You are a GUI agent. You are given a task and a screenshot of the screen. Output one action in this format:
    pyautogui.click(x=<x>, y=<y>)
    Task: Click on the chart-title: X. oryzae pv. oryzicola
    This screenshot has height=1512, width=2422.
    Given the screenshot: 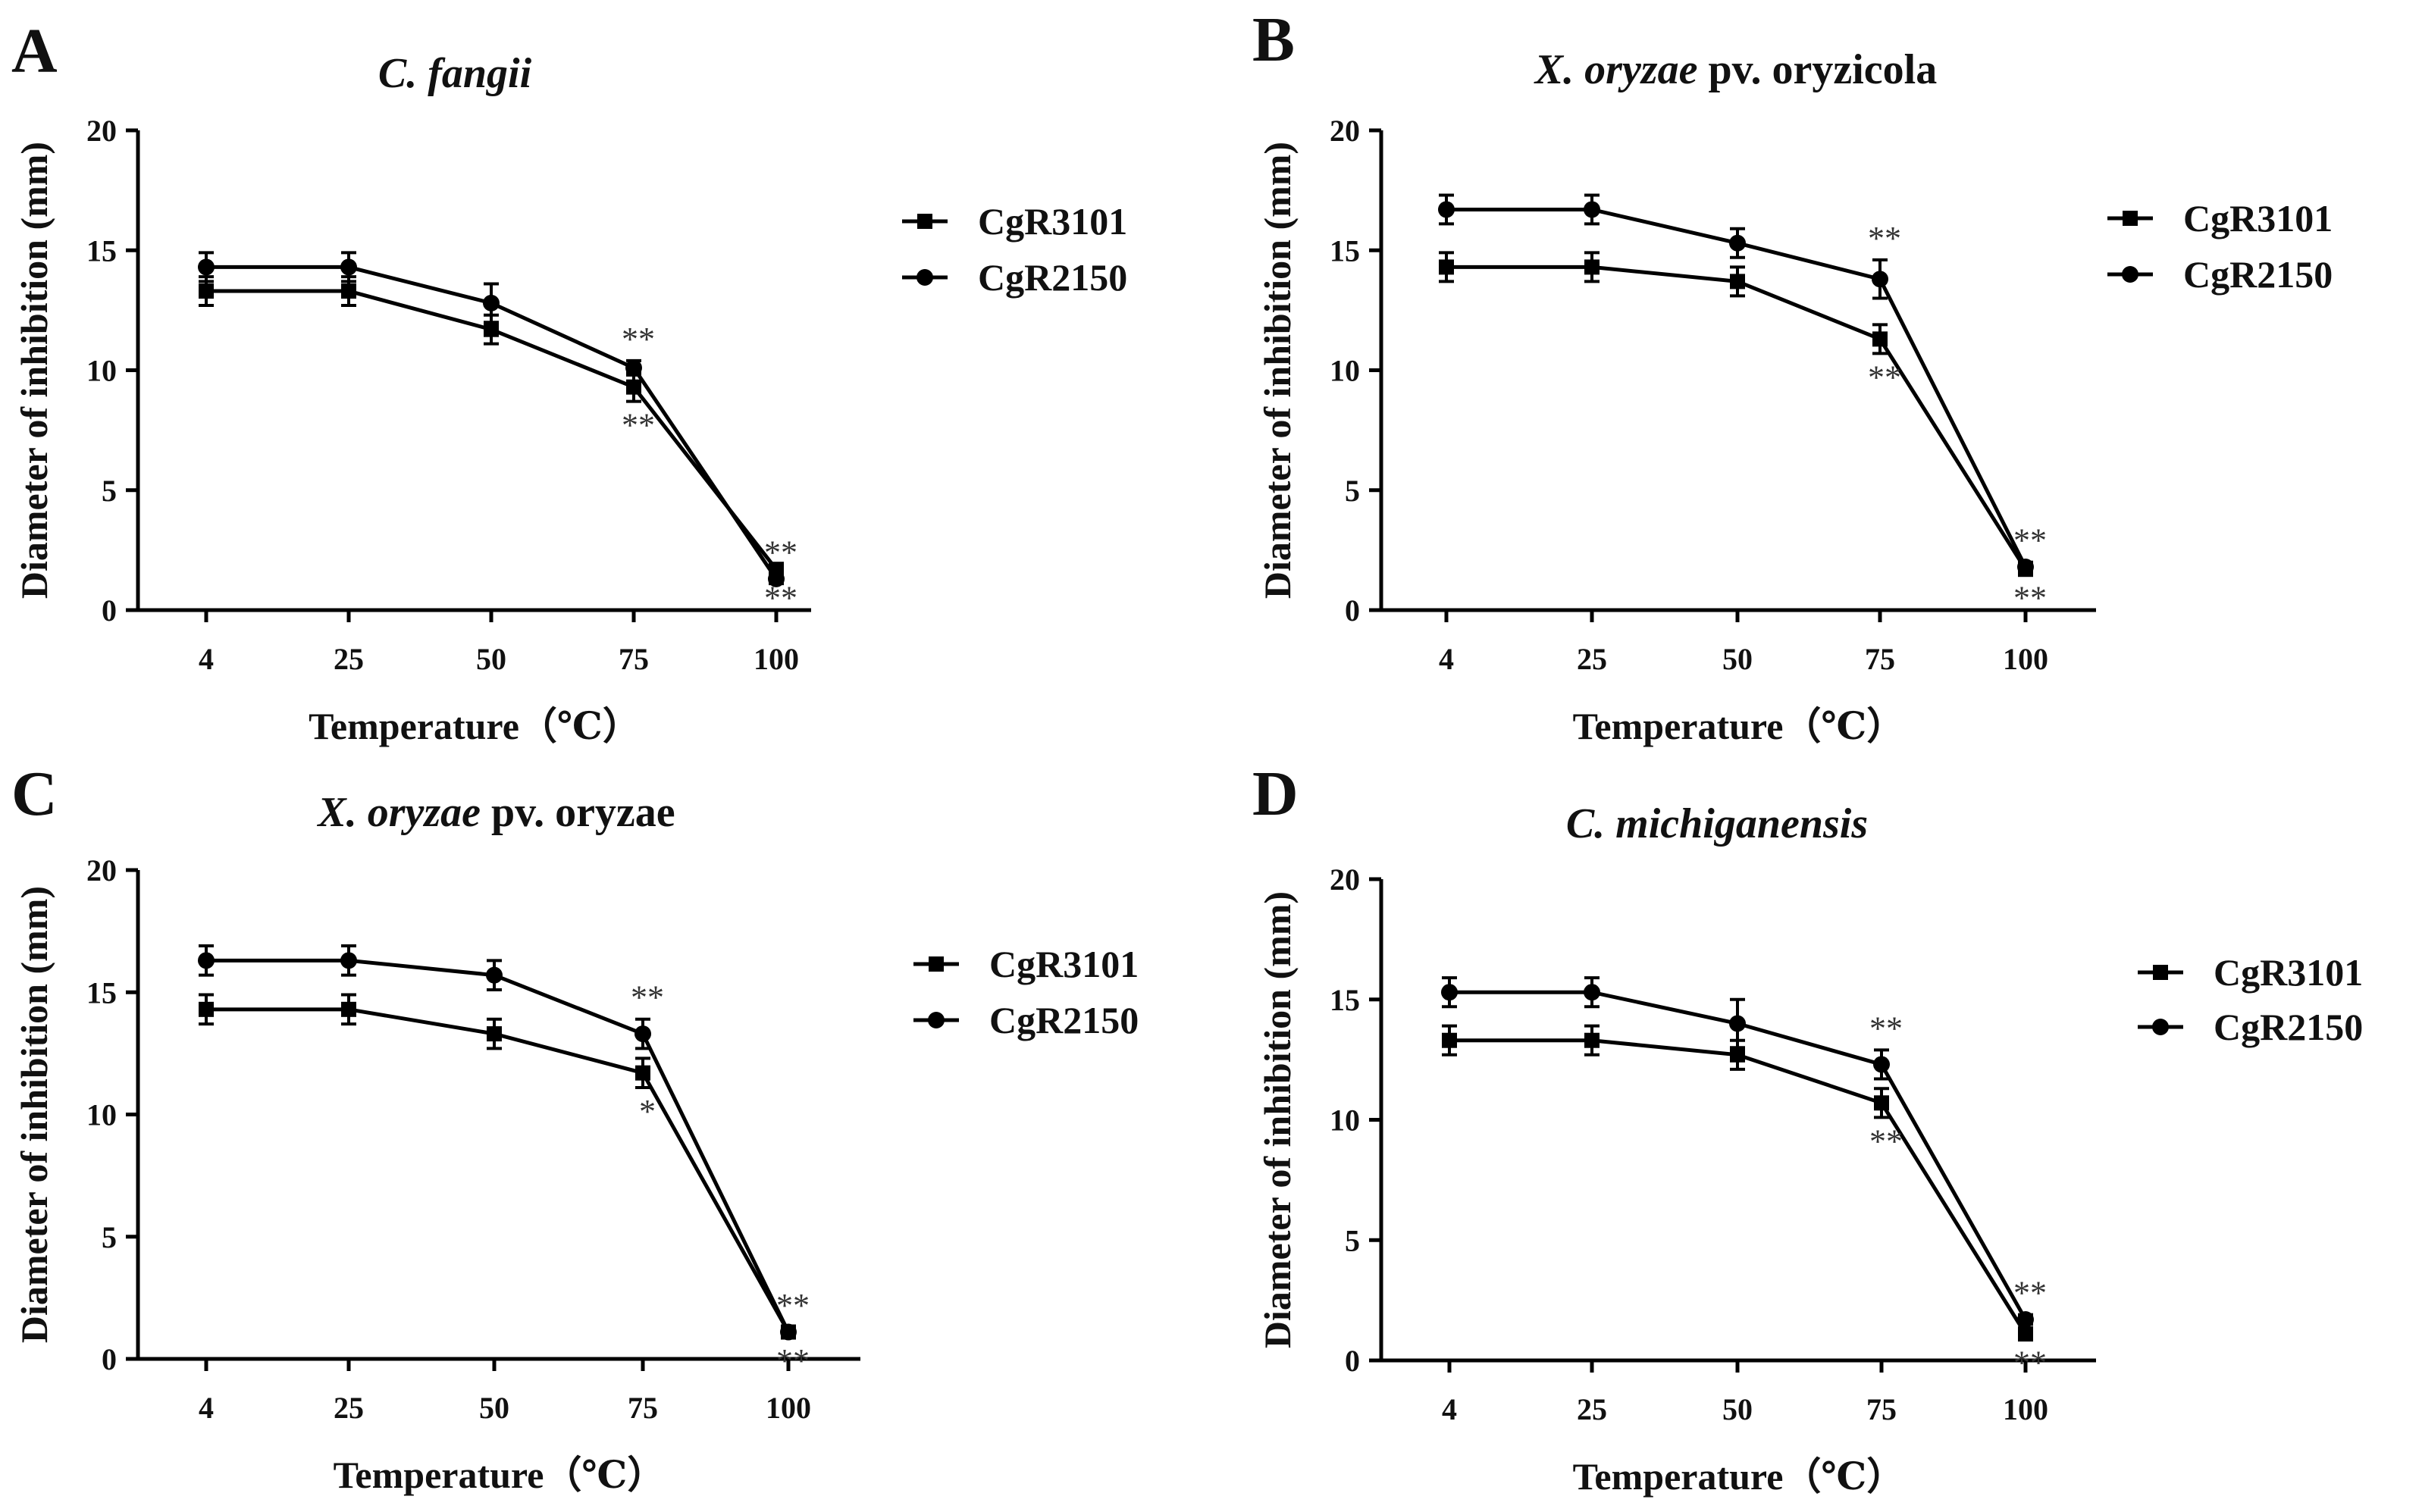 What is the action you would take?
    pyautogui.click(x=1735, y=69)
    